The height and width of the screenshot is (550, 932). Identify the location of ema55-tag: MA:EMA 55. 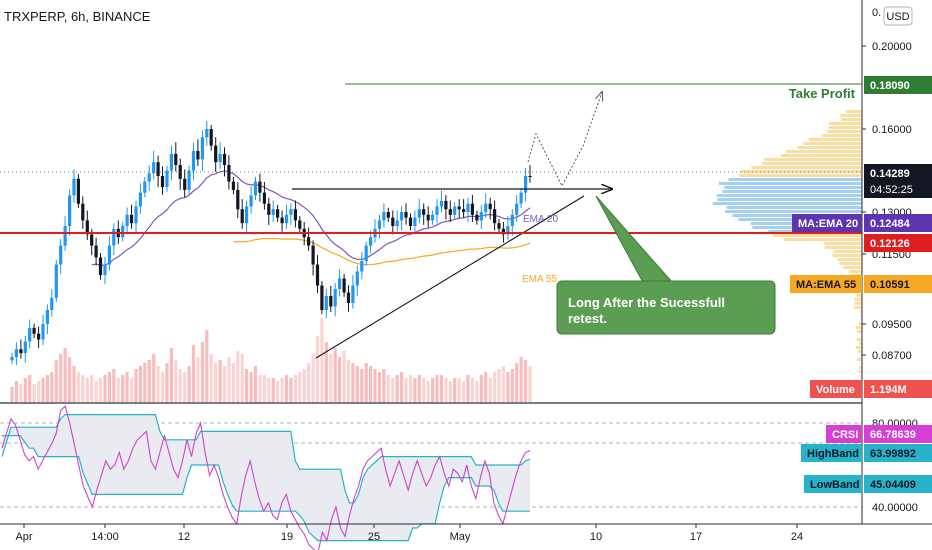
(826, 285).